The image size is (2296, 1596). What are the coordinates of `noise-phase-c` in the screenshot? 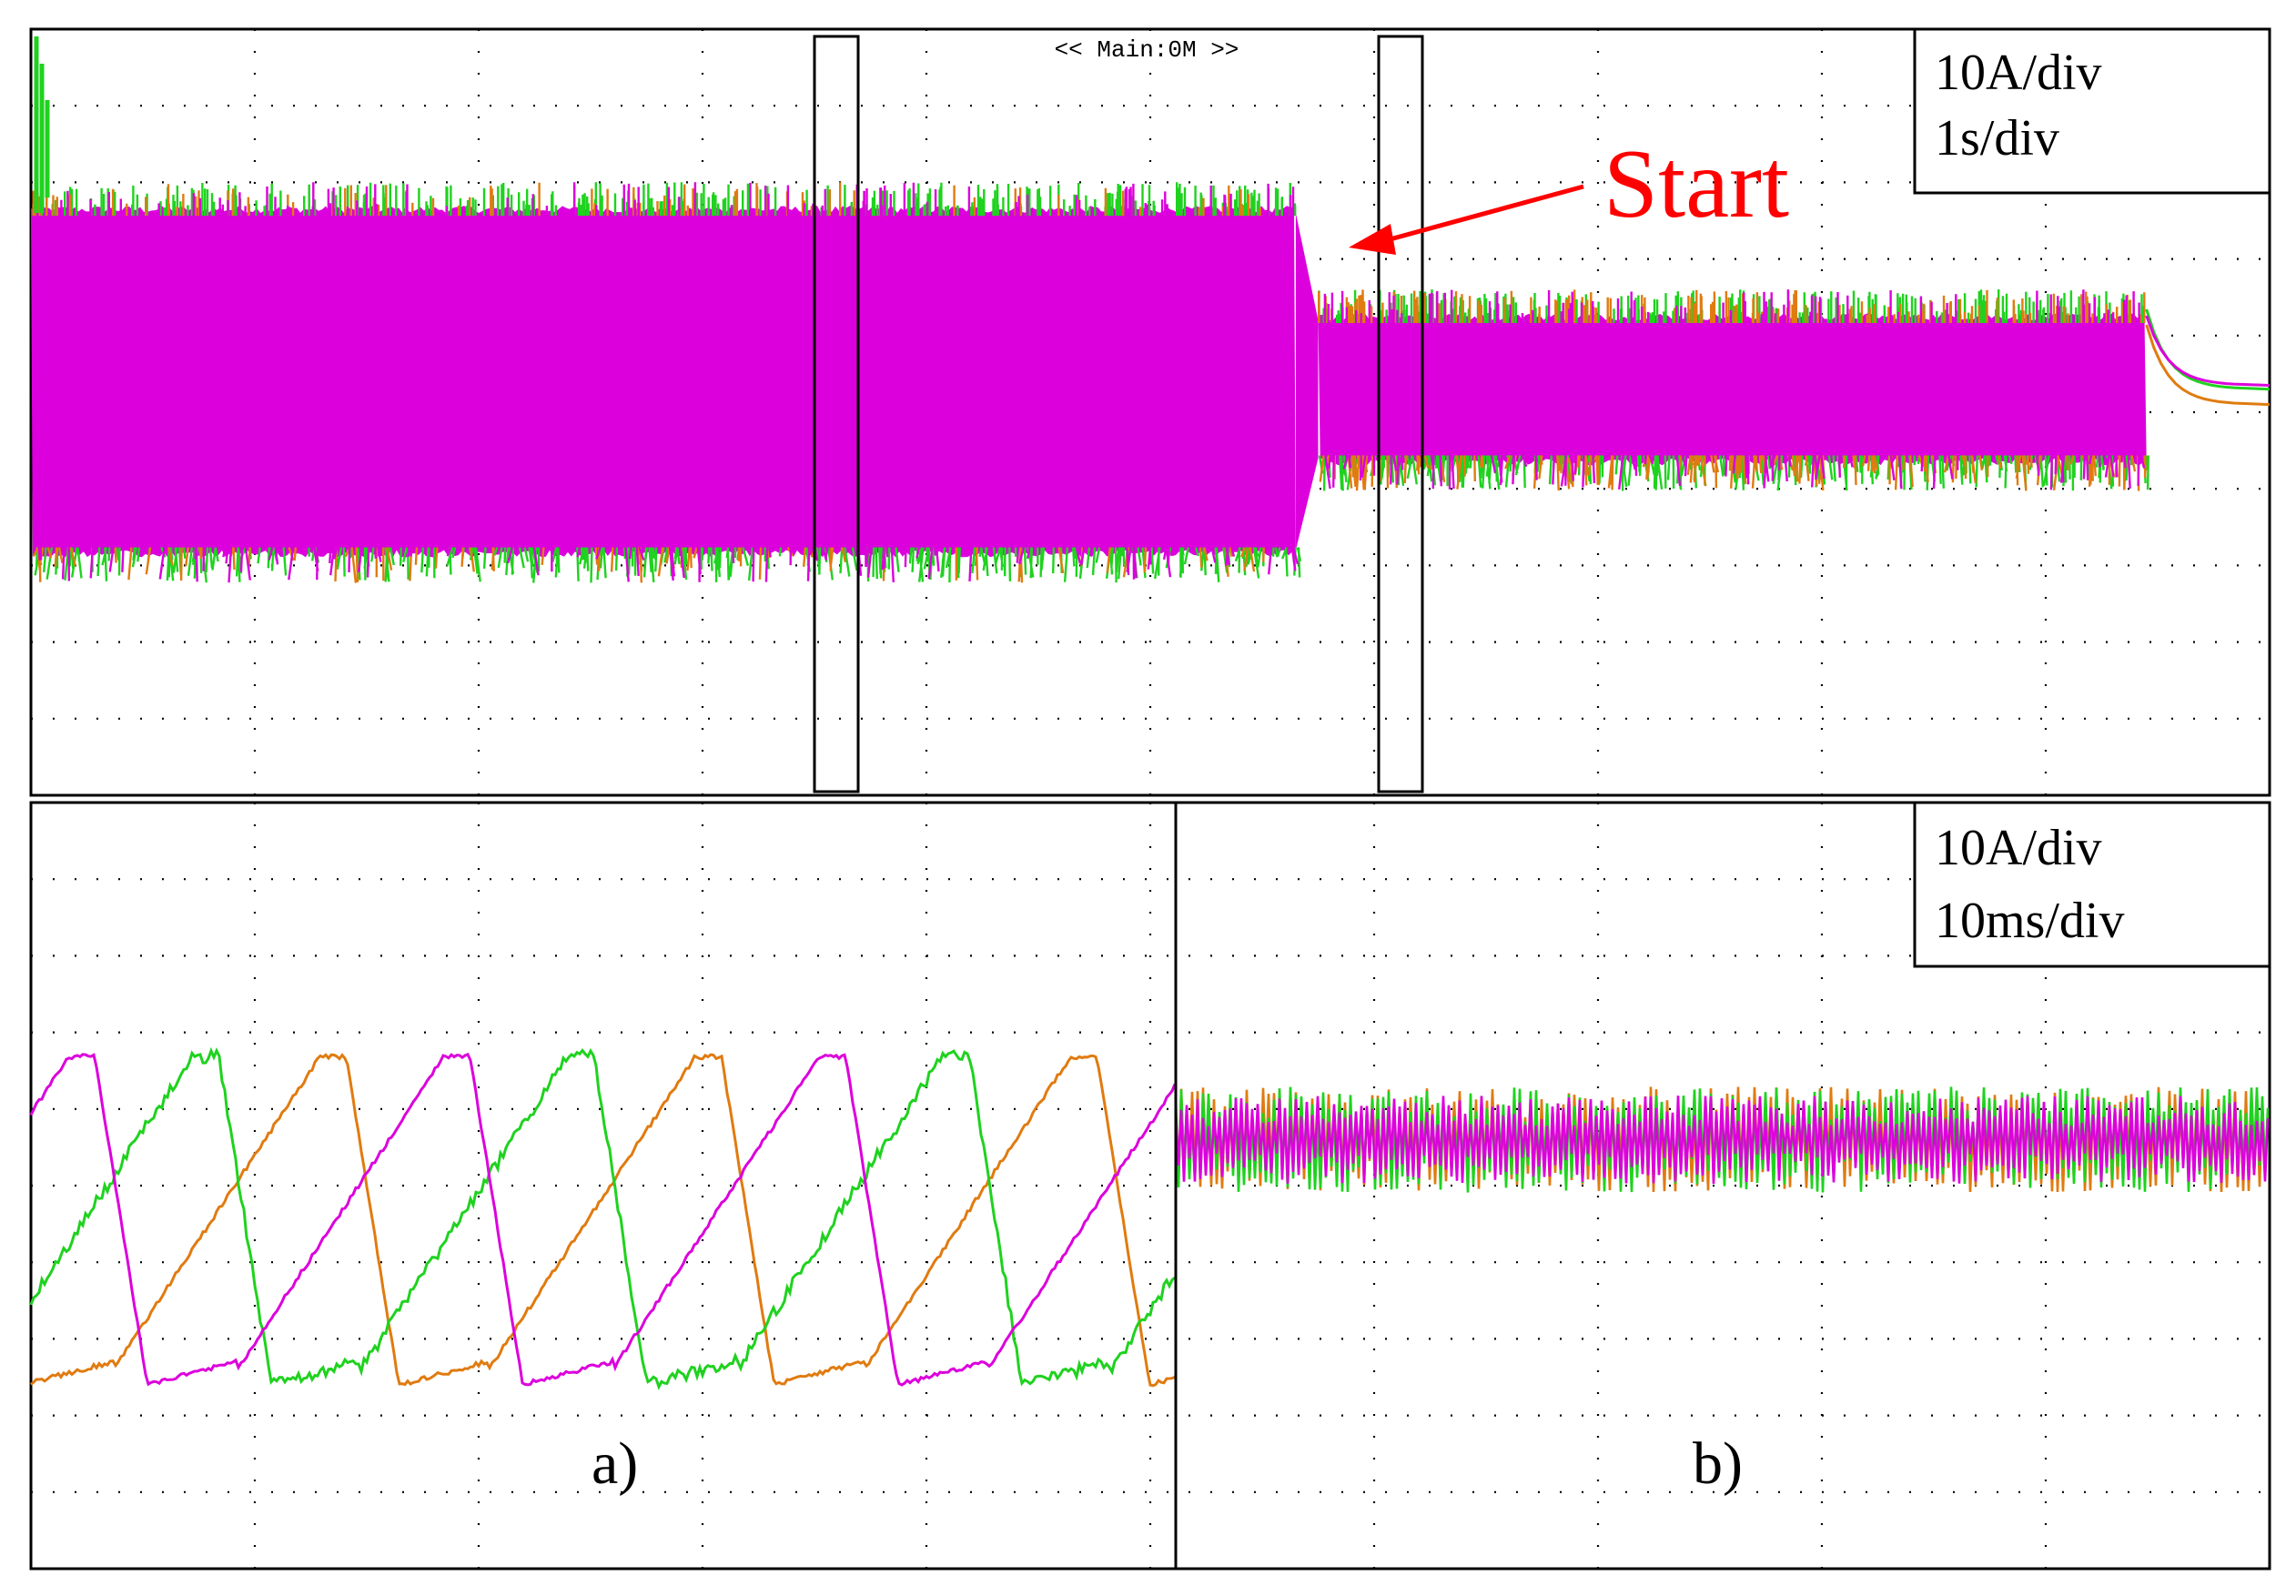 It's located at (1722, 1140).